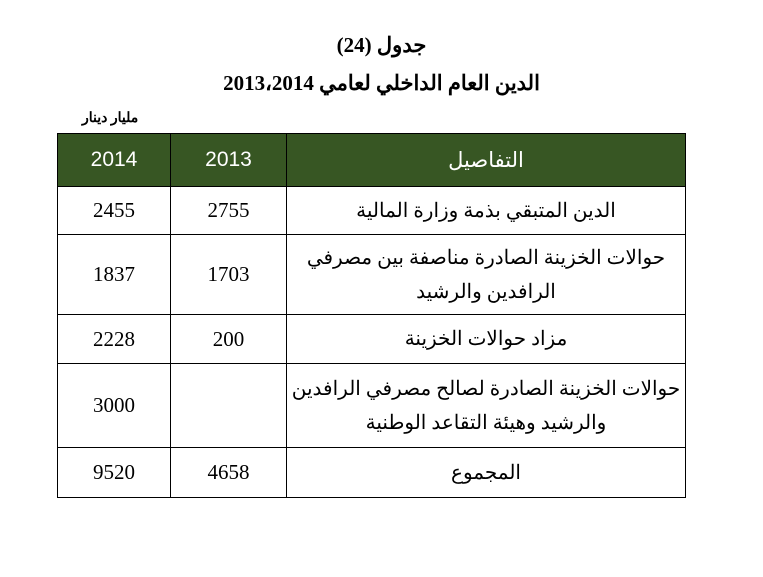 The height and width of the screenshot is (577, 763). I want to click on table-row-total: 9520 4658 المجموع, so click(371, 472).